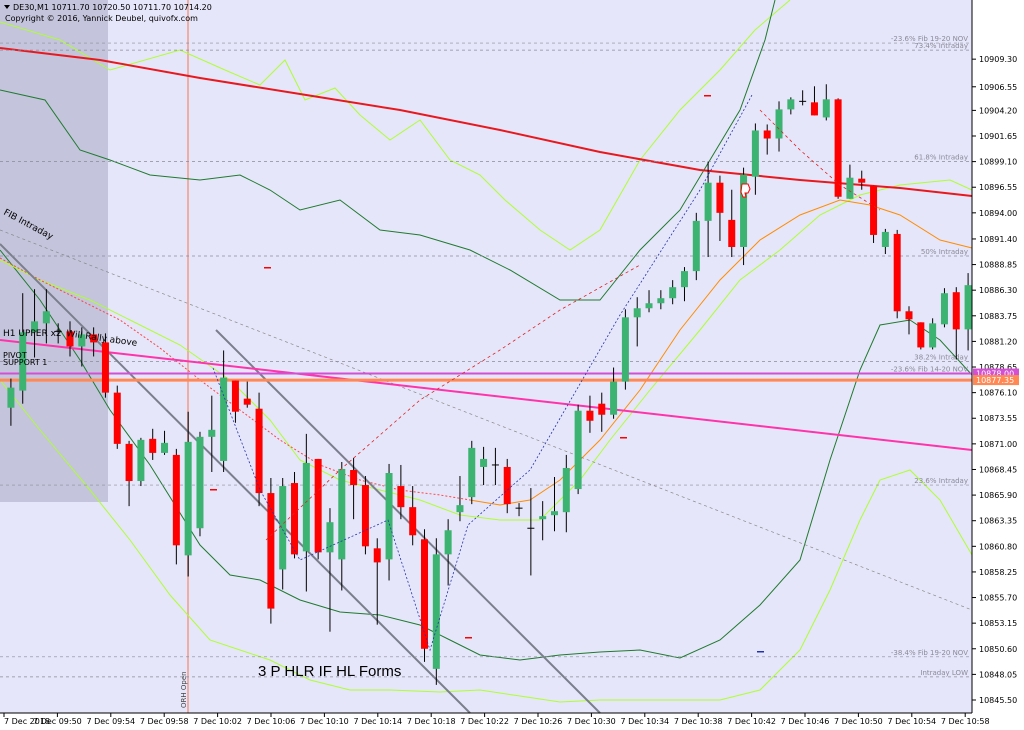 The width and height of the screenshot is (1024, 730). What do you see at coordinates (110, 721) in the screenshot?
I see `x-tick-label: 7 Dec 09:54` at bounding box center [110, 721].